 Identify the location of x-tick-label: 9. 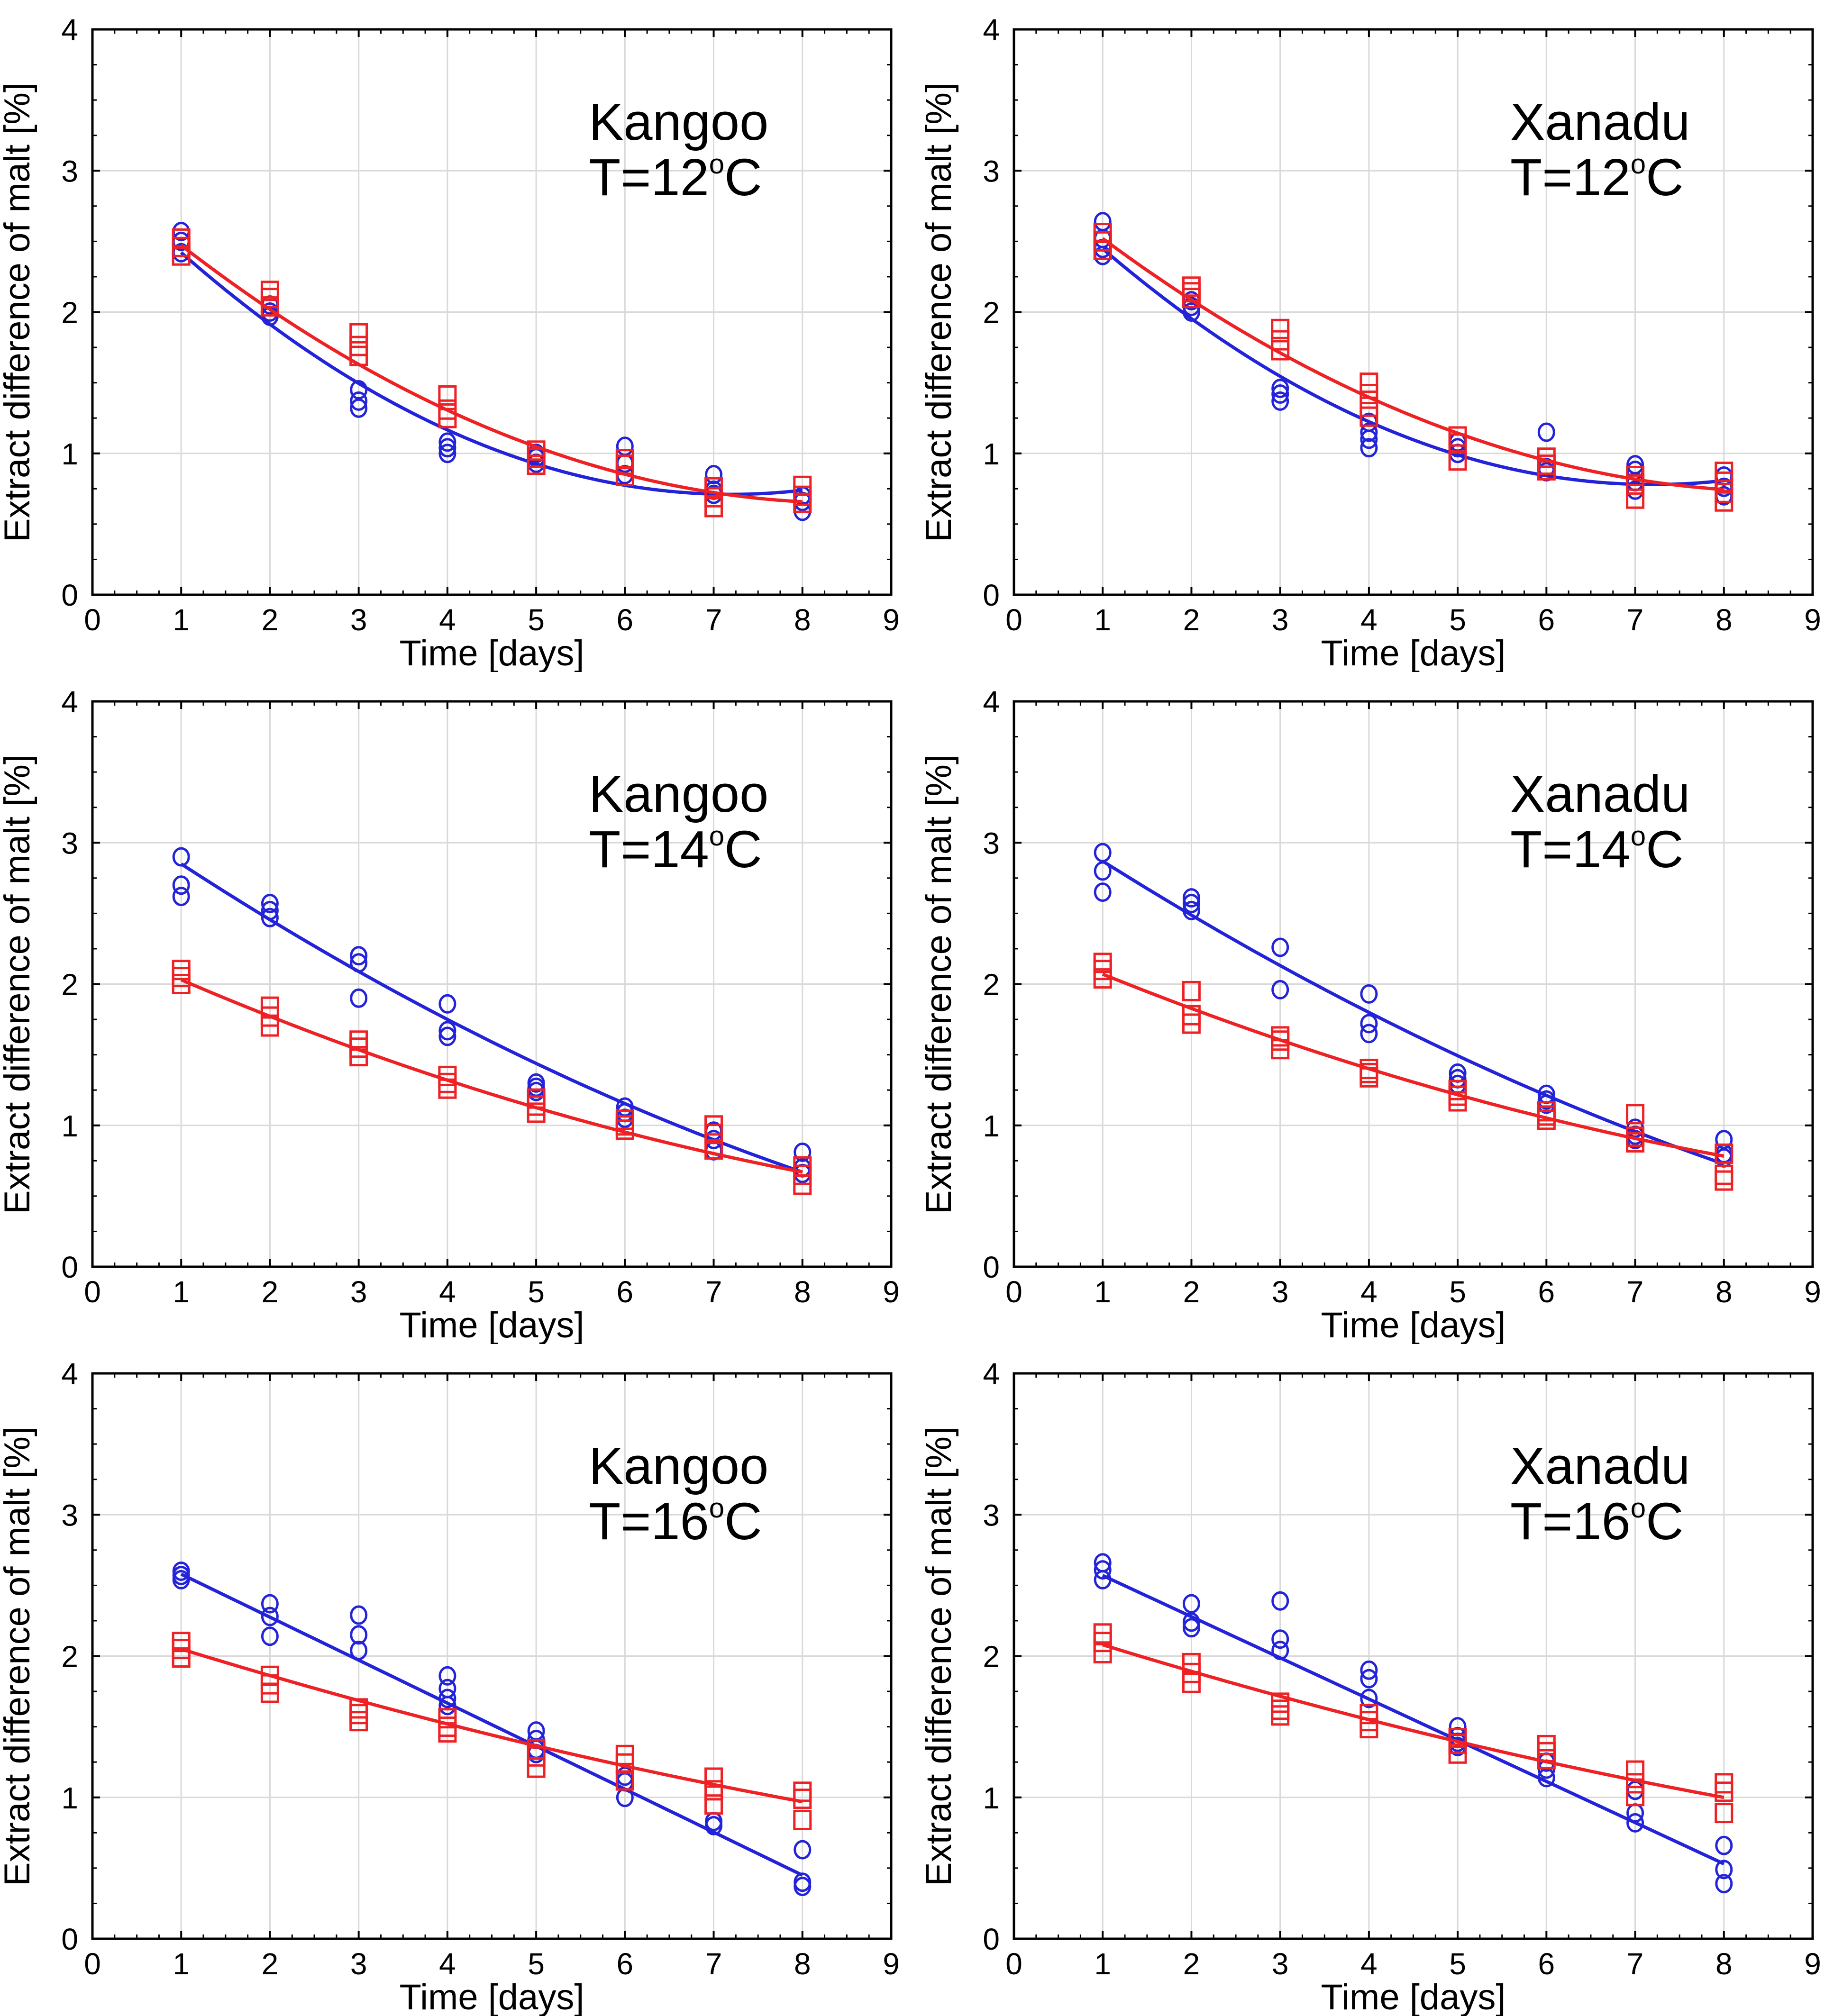
(891, 1292).